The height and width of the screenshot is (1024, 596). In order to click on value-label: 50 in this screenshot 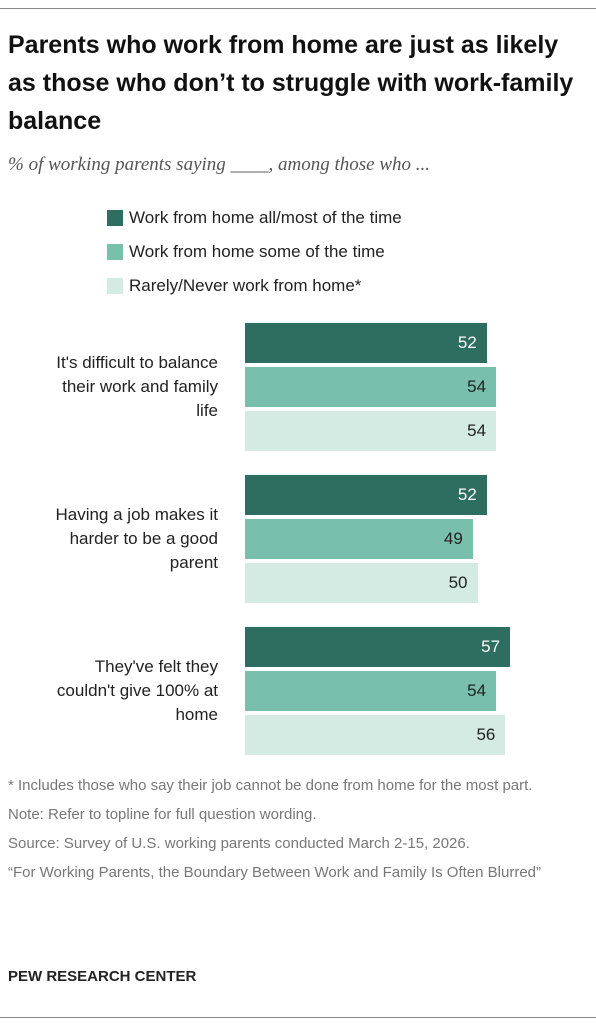, I will do `click(458, 582)`.